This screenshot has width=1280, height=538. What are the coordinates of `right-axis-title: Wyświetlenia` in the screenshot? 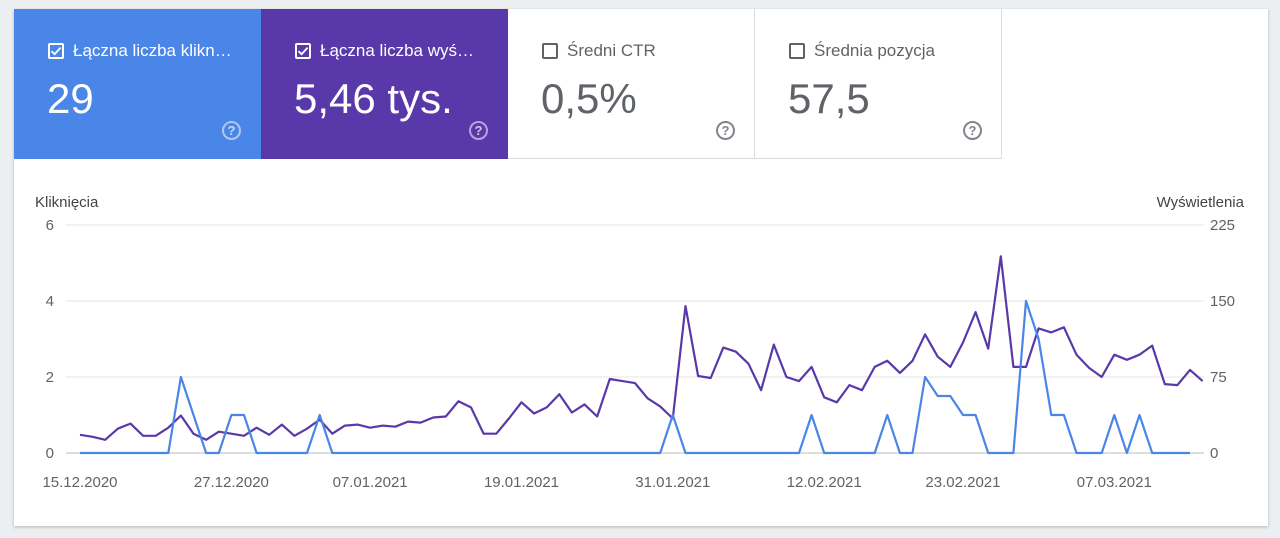 It's located at (1201, 202).